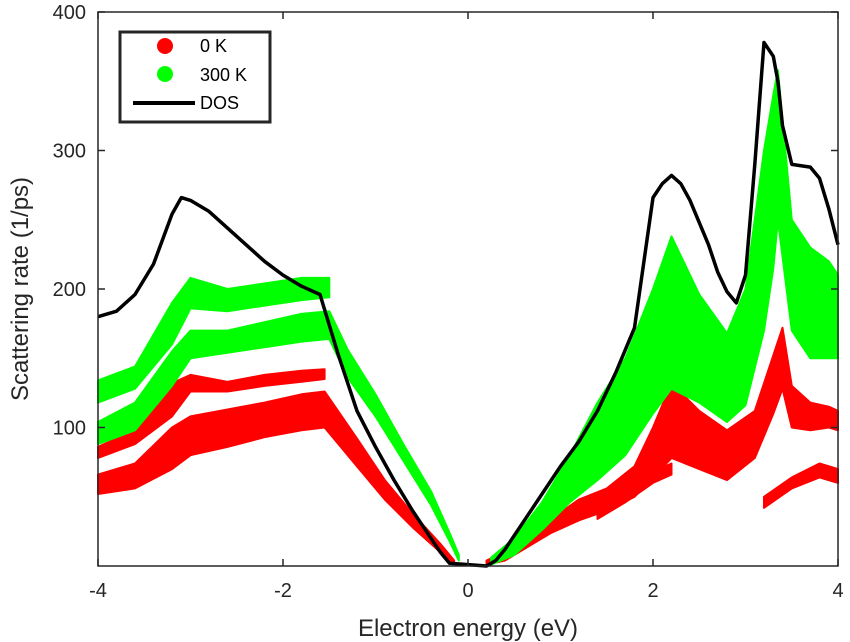  I want to click on legend-label-dos: DOS, so click(219, 103).